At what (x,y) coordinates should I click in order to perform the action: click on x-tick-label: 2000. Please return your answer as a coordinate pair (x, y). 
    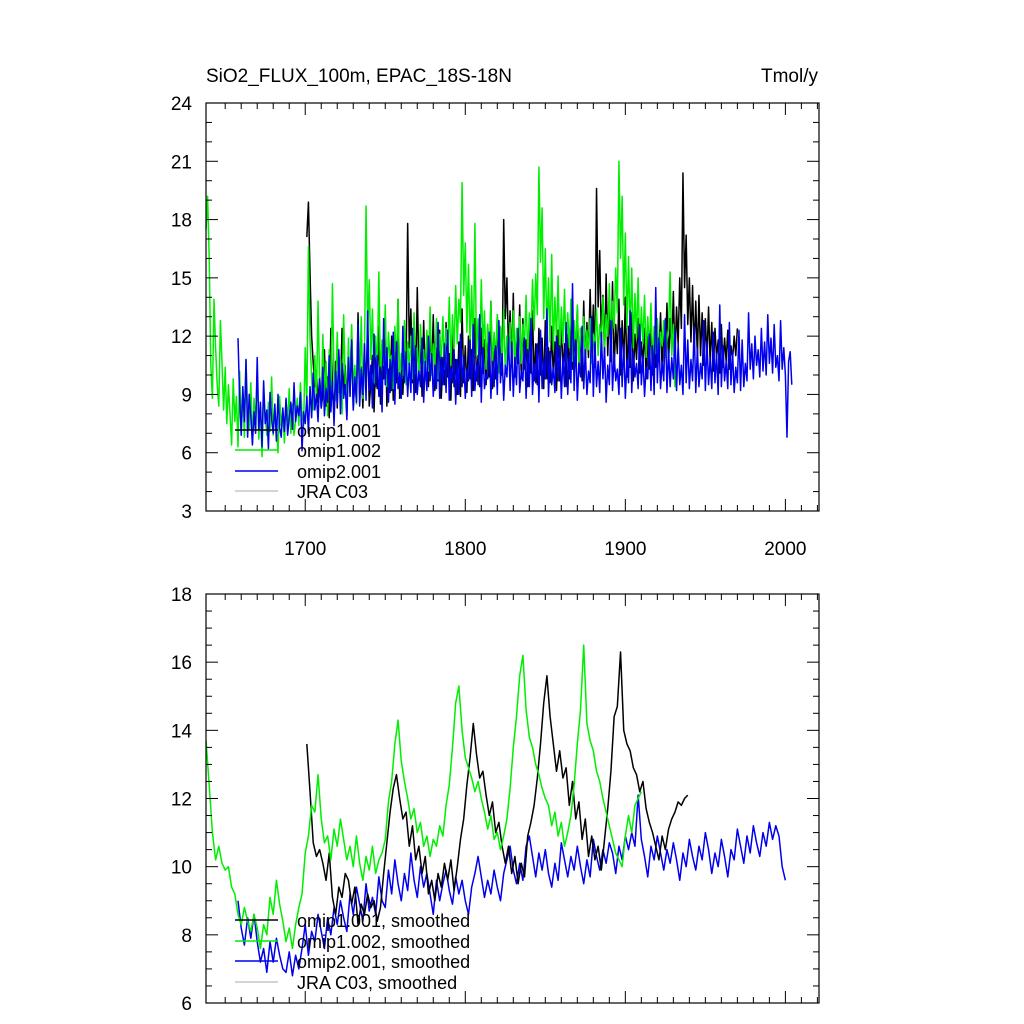
    Looking at the image, I should click on (785, 549).